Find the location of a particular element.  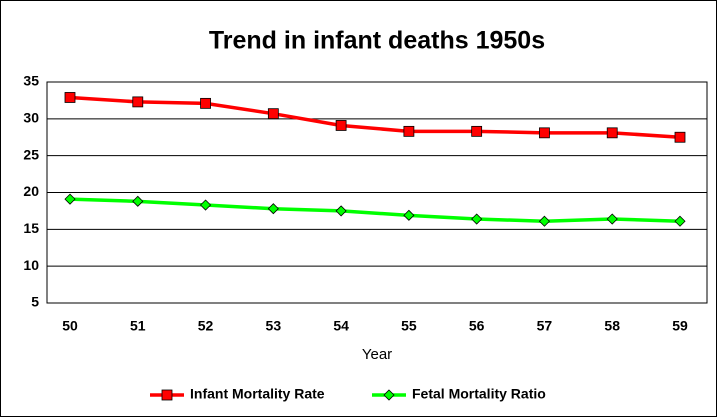

x-tick-label: 59 is located at coordinates (680, 326).